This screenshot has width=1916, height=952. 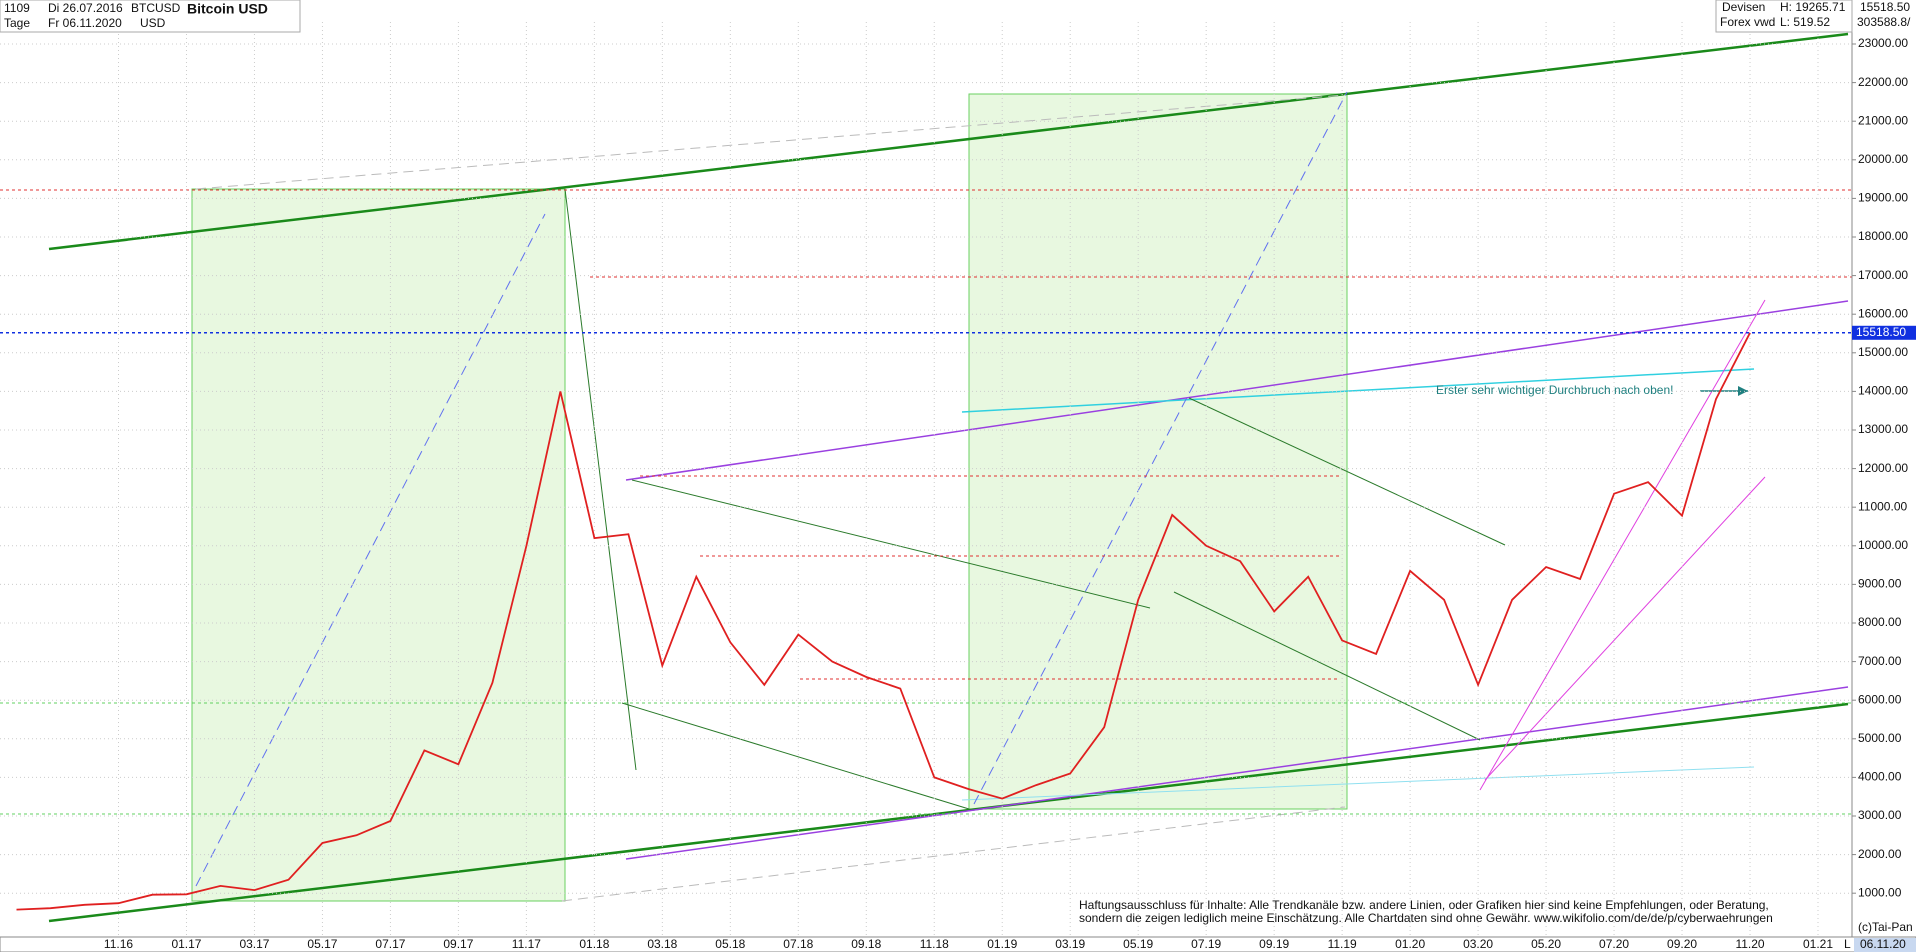 What do you see at coordinates (1883, 120) in the screenshot?
I see `y-tick-label: 21000.00` at bounding box center [1883, 120].